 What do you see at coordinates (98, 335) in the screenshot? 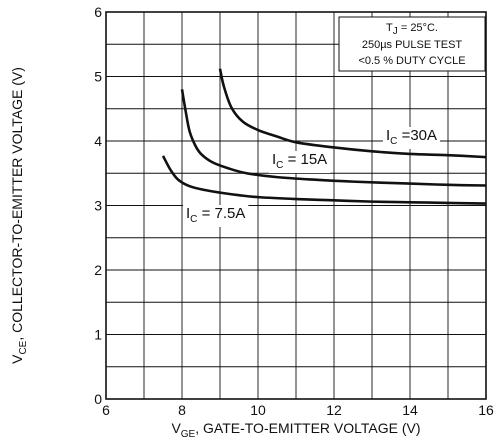
I see `y-tick-label: 1` at bounding box center [98, 335].